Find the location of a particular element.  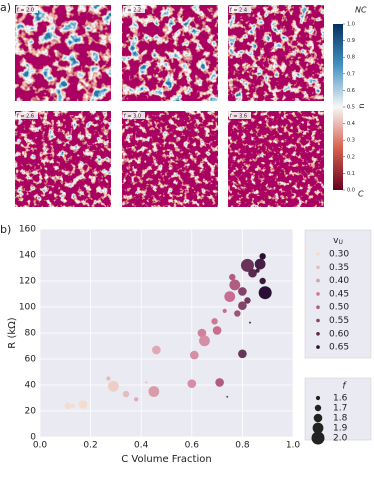

x-tick-label: 0.0 is located at coordinates (40, 446).